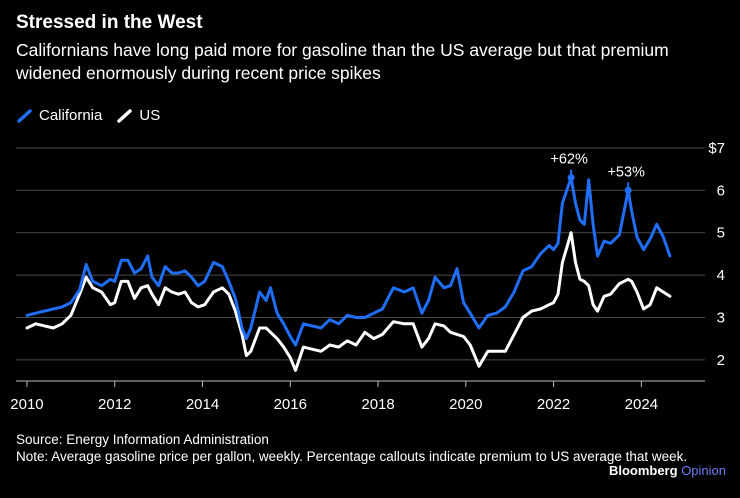 Image resolution: width=740 pixels, height=498 pixels. Describe the element at coordinates (721, 190) in the screenshot. I see `y-tick-label: 6` at that location.